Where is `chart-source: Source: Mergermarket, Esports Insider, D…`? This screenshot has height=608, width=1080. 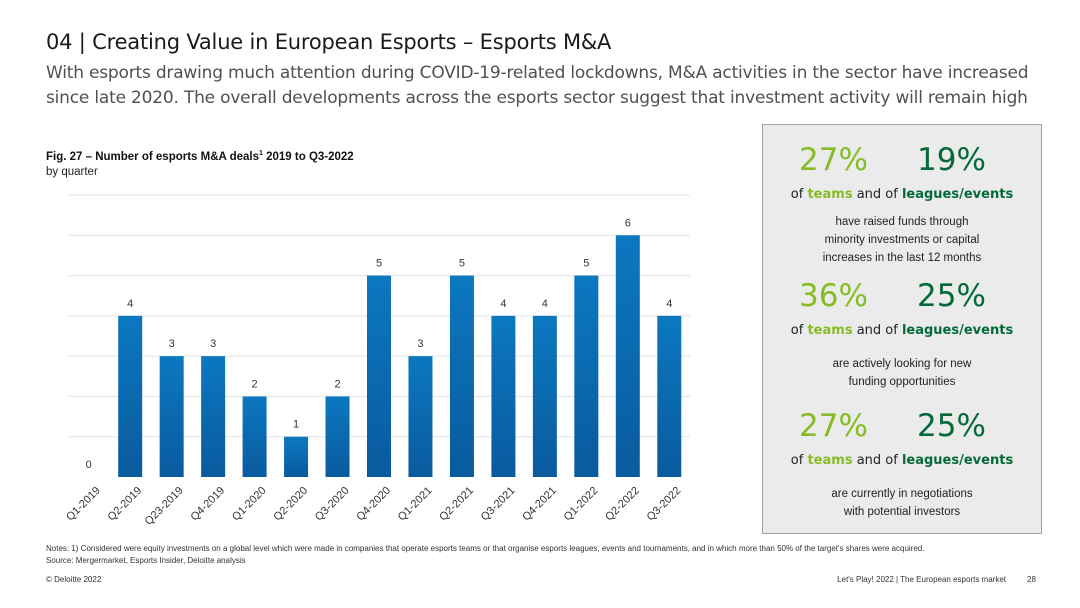 chart-source: Source: Mergermarket, Esports Insider, D… is located at coordinates (146, 560).